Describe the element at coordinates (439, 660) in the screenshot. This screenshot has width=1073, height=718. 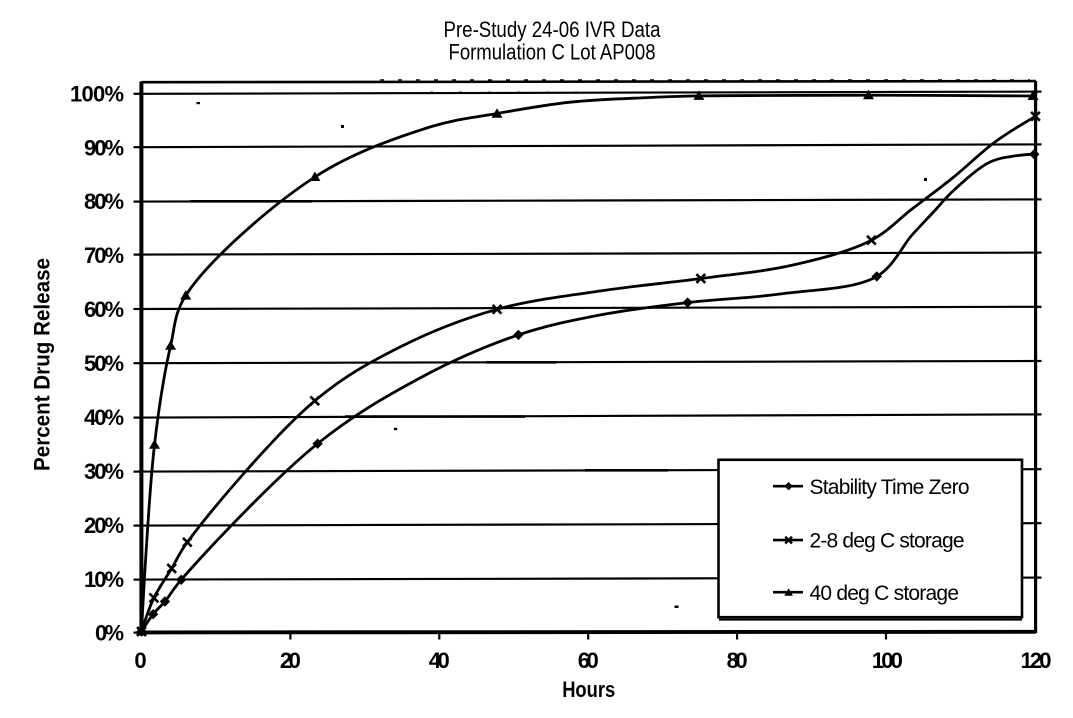
I see `svg-text: 40` at that location.